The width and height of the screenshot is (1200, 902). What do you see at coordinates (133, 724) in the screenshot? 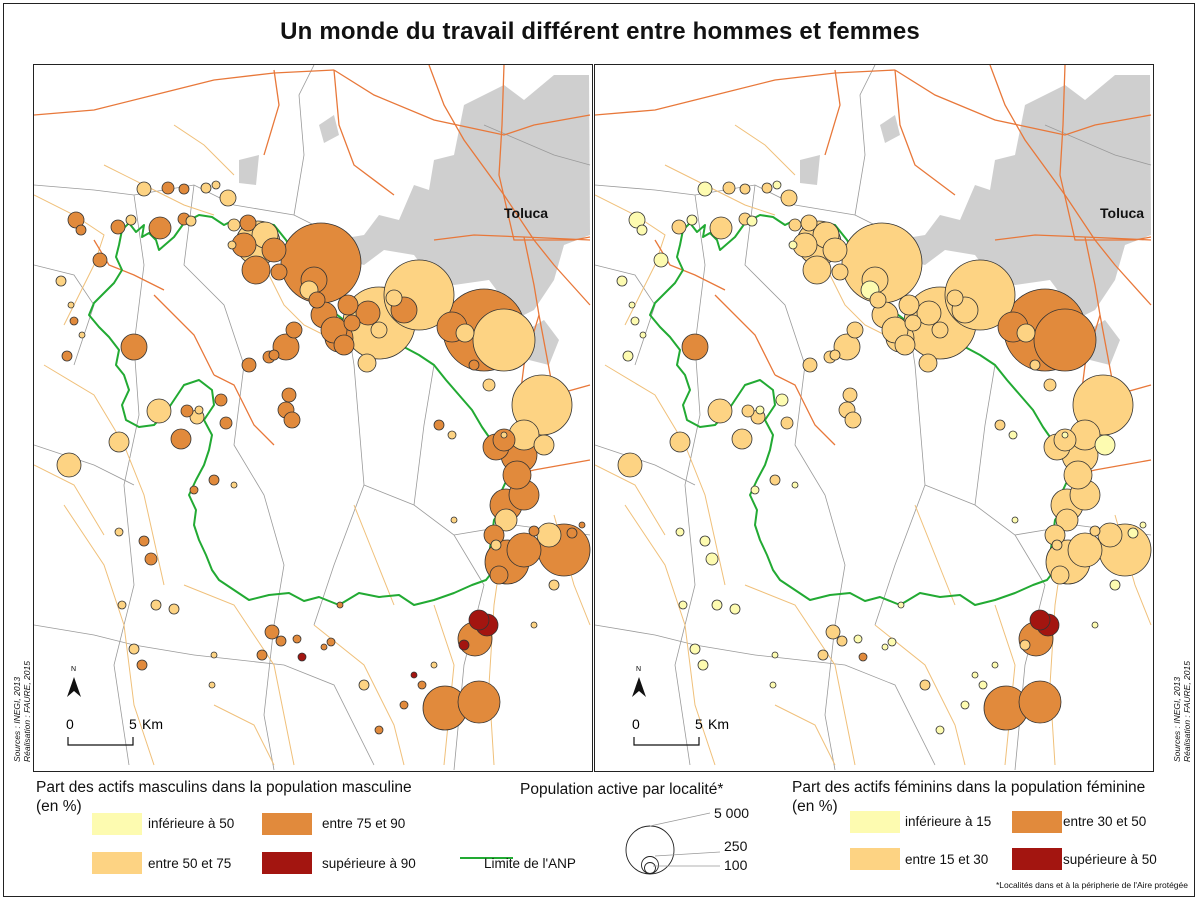
I see `scale-five: 5` at bounding box center [133, 724].